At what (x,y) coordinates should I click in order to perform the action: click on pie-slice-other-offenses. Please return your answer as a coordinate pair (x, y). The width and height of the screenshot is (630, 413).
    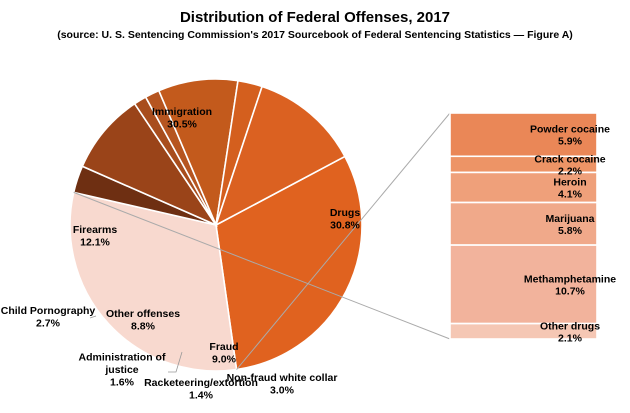
    Looking at the image, I should click on (198, 153).